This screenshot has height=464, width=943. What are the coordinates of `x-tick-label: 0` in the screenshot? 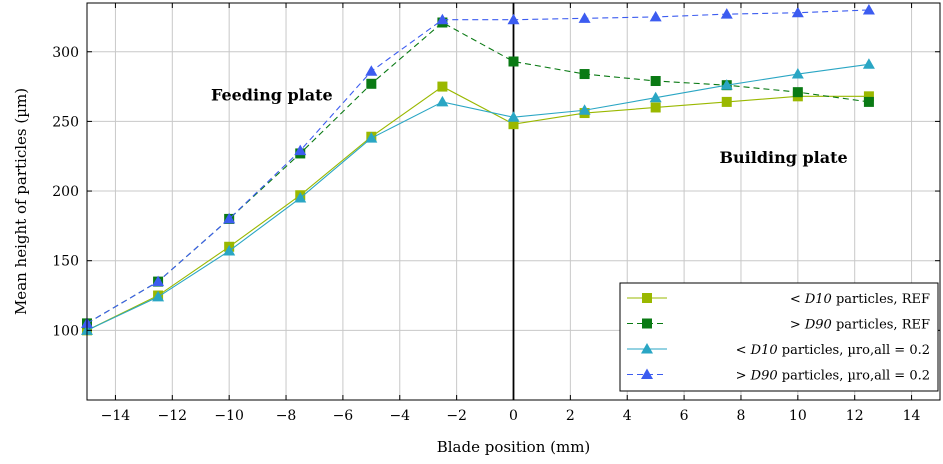 It's located at (513, 416).